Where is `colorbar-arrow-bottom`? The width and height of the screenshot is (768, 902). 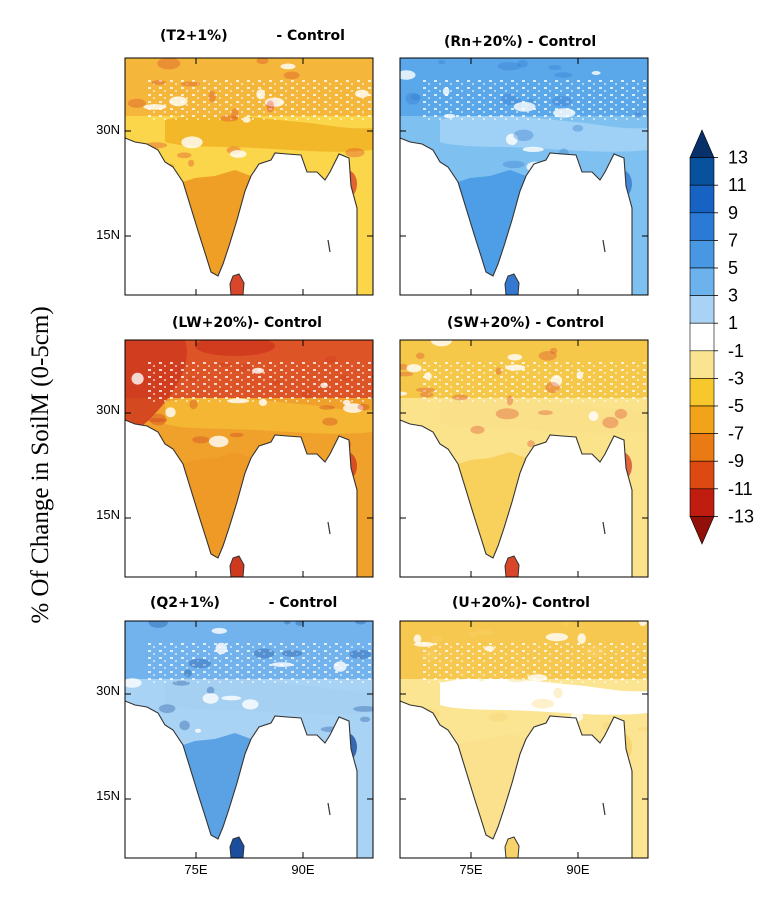
colorbar-arrow-bottom is located at coordinates (702, 530).